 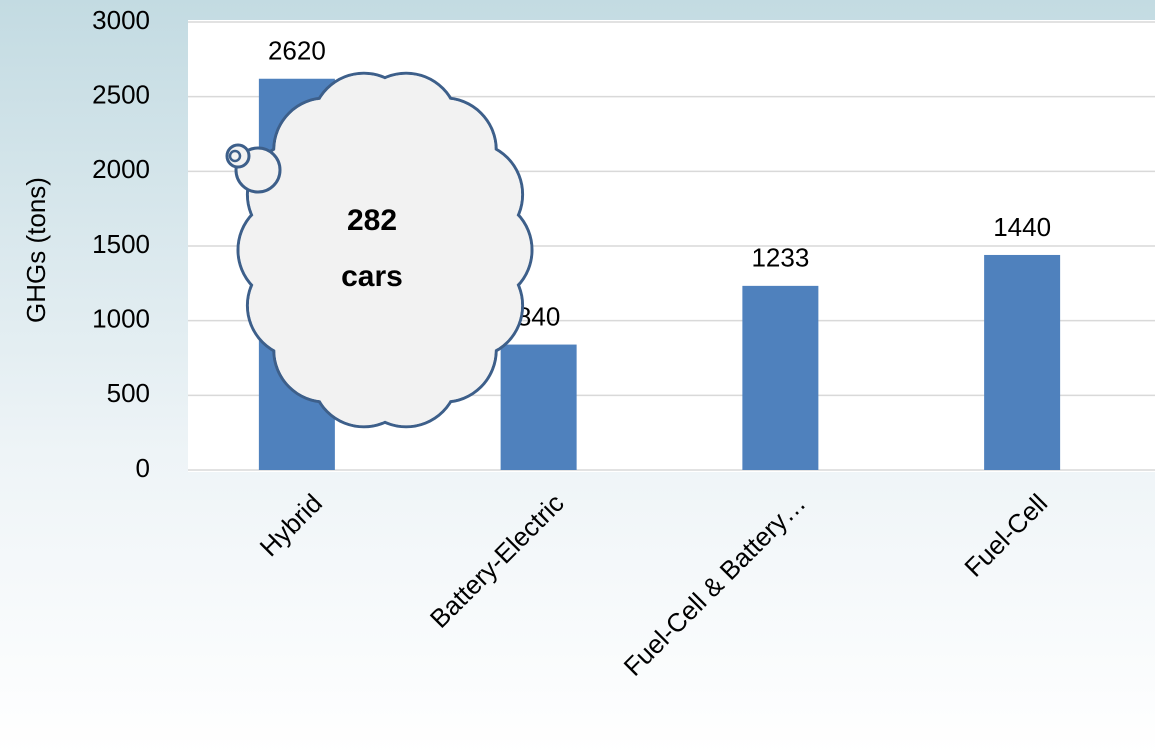 I want to click on annotation: cars, so click(x=372, y=276).